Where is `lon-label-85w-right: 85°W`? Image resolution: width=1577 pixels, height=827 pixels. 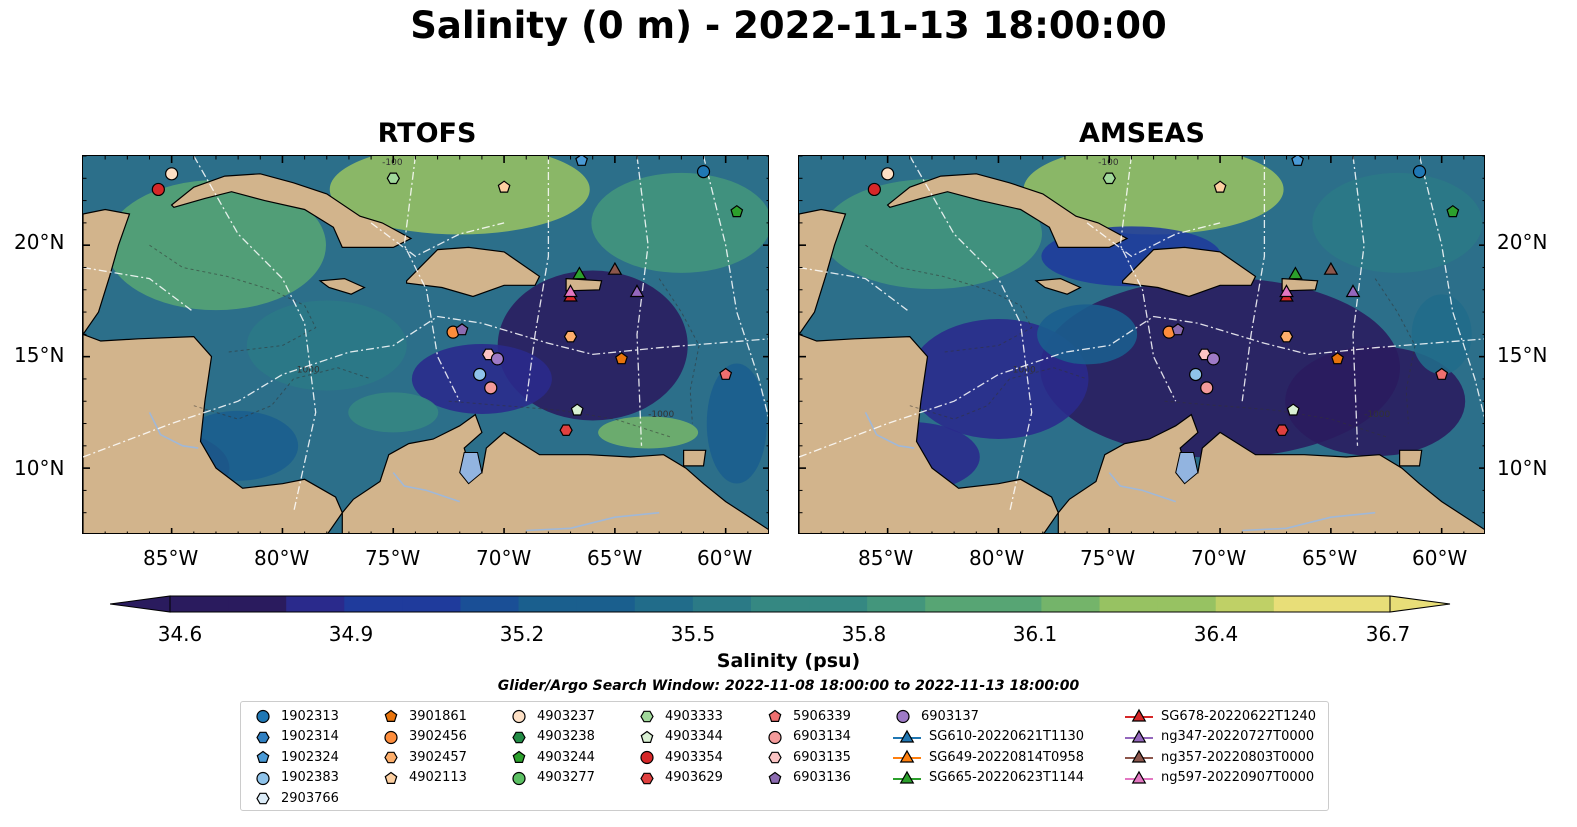 lon-label-85w-right: 85°W is located at coordinates (886, 558).